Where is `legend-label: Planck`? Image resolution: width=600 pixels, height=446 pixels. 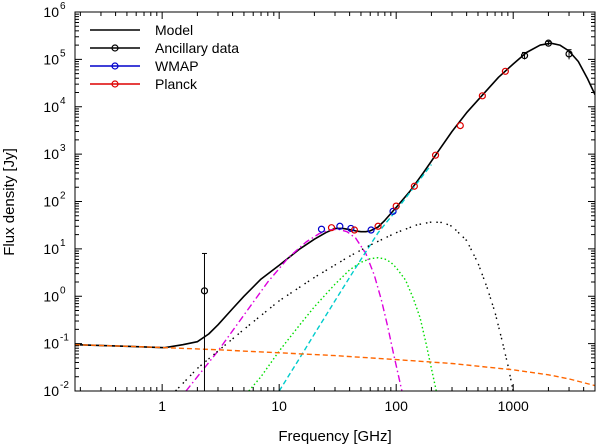
legend-label: Planck is located at coordinates (176, 84).